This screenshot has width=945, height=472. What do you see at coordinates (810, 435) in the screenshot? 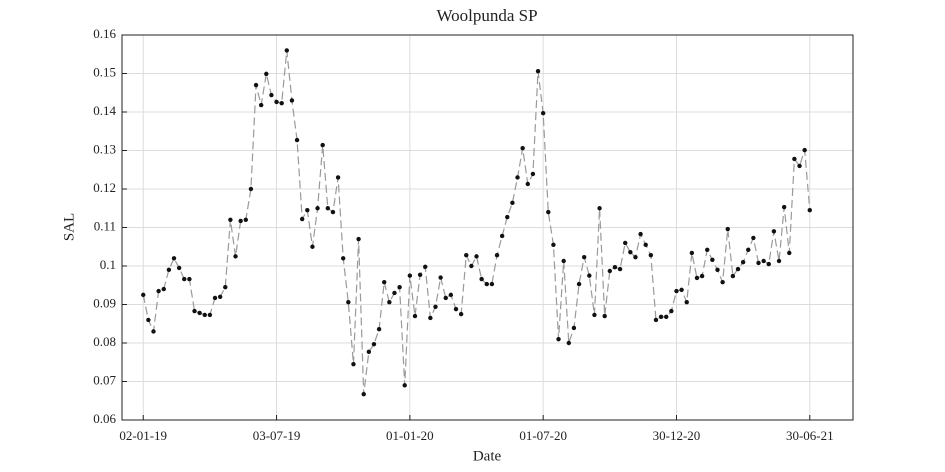
I see `x-tick-label: 30-06-21` at bounding box center [810, 435].